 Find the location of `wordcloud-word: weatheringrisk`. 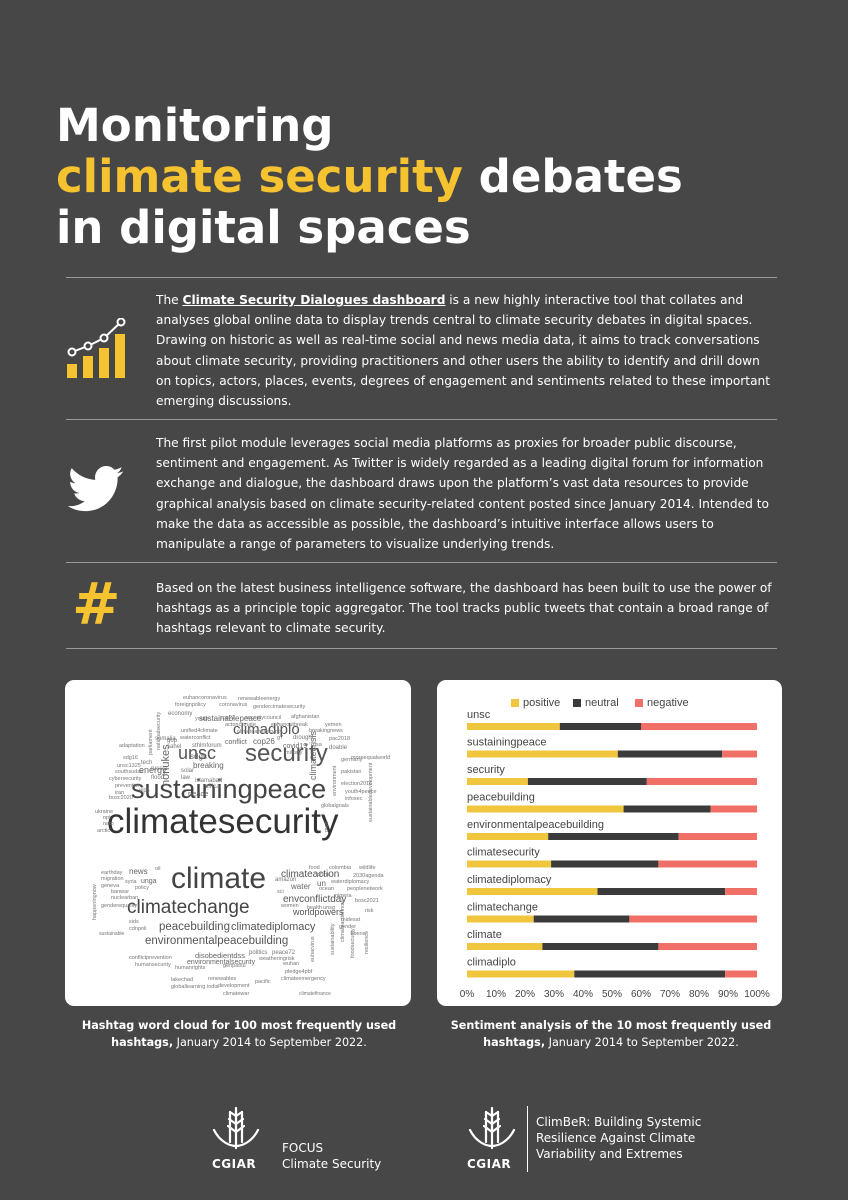

wordcloud-word: weatheringrisk is located at coordinates (277, 959).